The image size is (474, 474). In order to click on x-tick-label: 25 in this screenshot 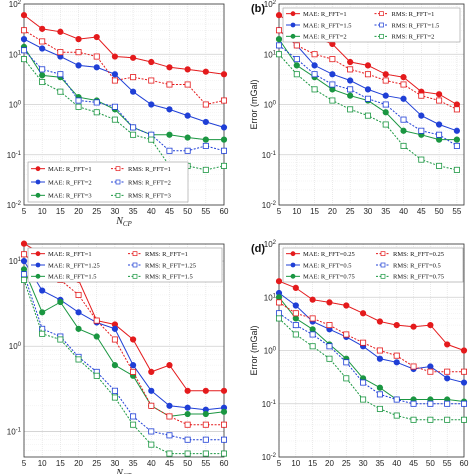, I will do `click(346, 463)`.